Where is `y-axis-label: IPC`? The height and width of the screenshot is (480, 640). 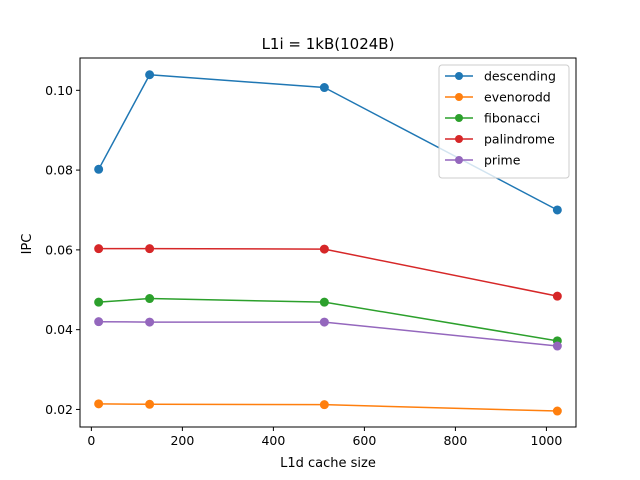
y-axis-label: IPC is located at coordinates (27, 244).